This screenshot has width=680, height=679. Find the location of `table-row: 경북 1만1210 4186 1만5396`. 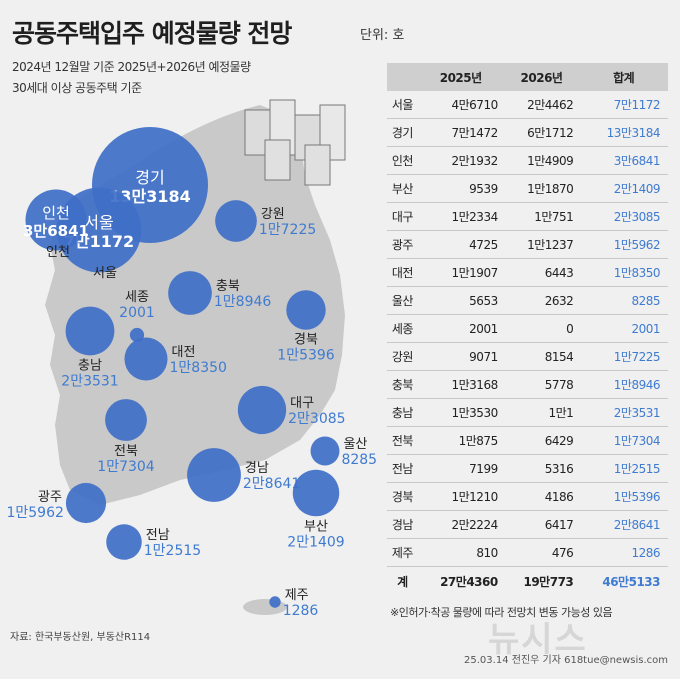

table-row: 경북 1만1210 4186 1만5396 is located at coordinates (527, 496).